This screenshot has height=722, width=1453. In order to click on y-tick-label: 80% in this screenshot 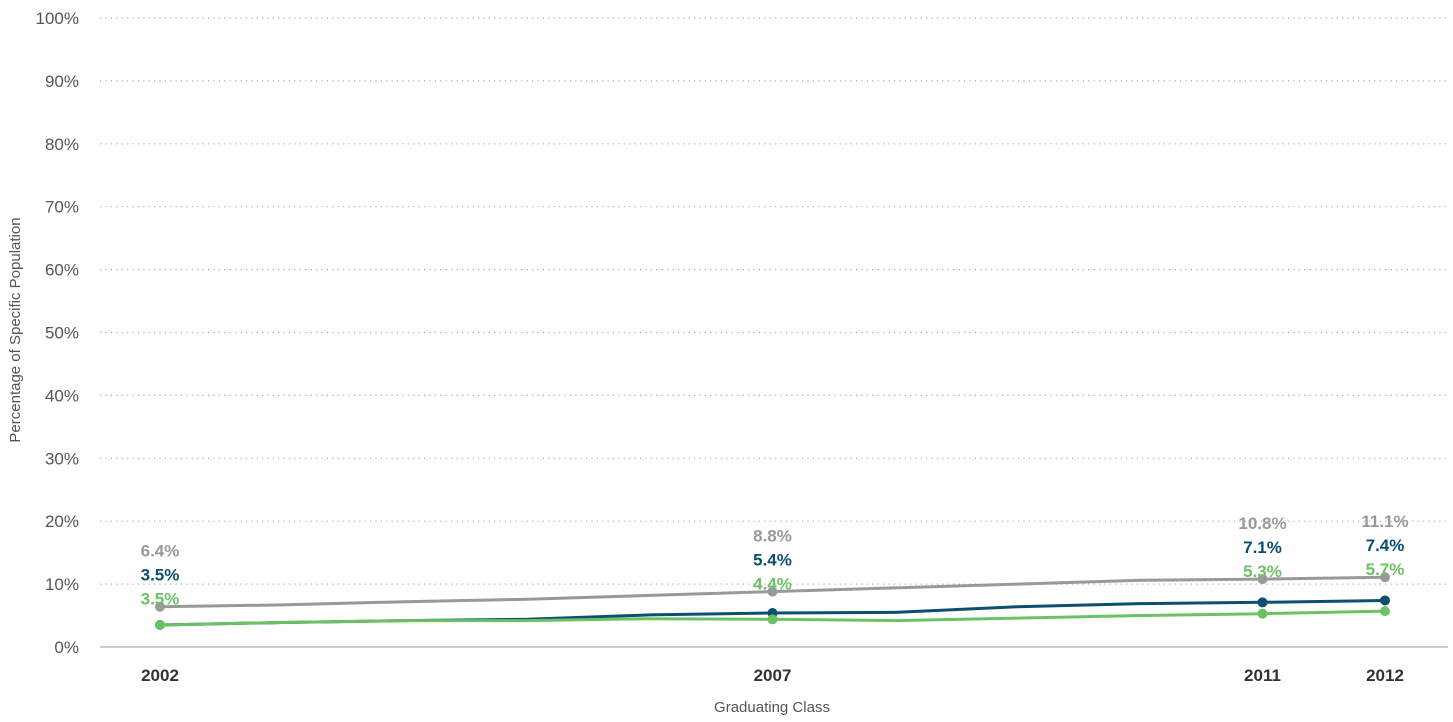, I will do `click(62, 144)`.